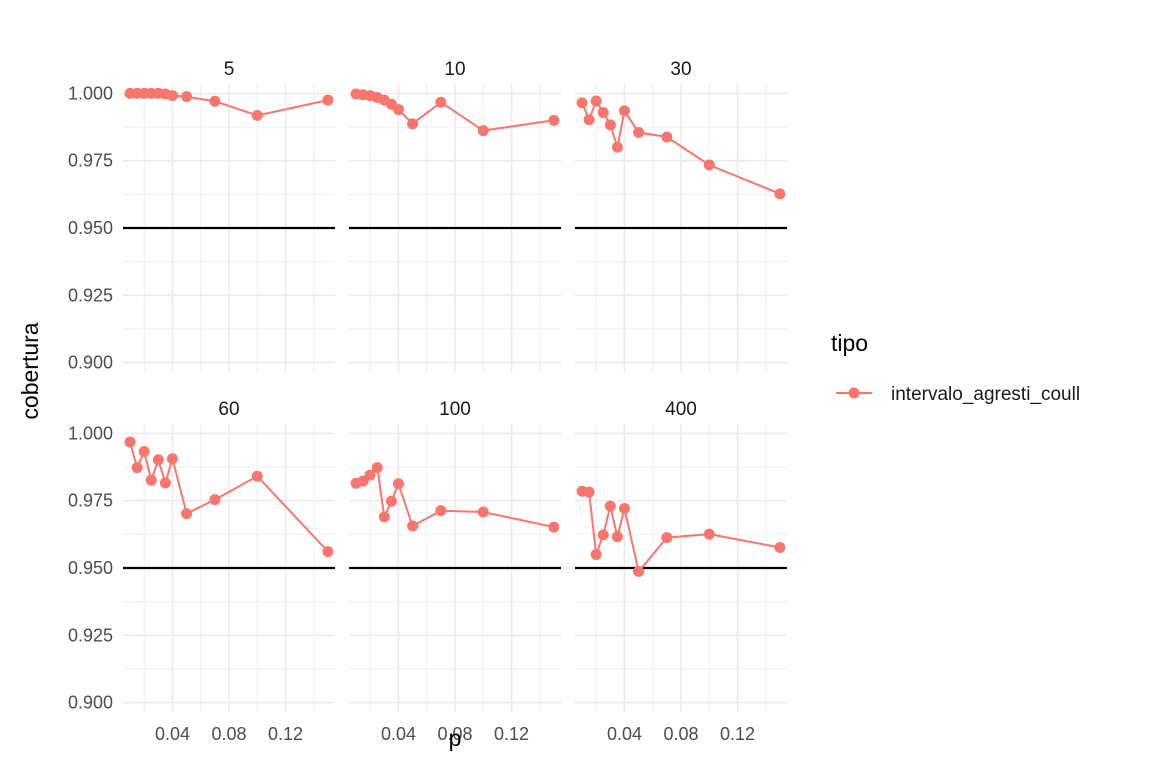 The image size is (1152, 768). I want to click on legend-title: tipo, so click(849, 343).